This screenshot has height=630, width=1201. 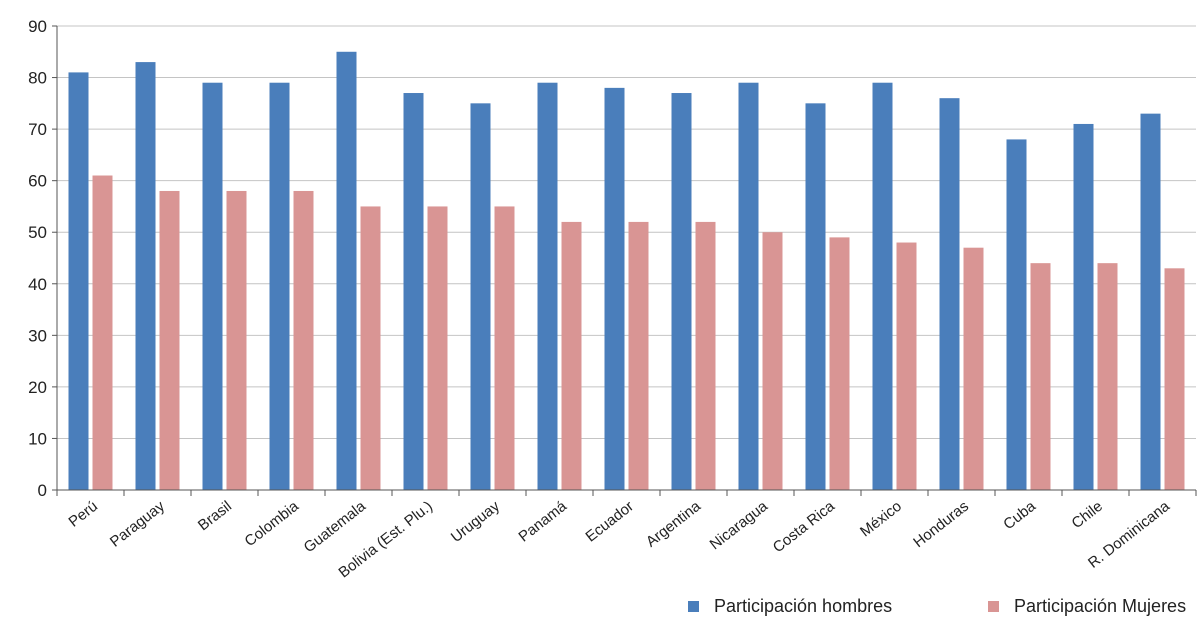 What do you see at coordinates (37, 335) in the screenshot?
I see `y-tick-label: 30` at bounding box center [37, 335].